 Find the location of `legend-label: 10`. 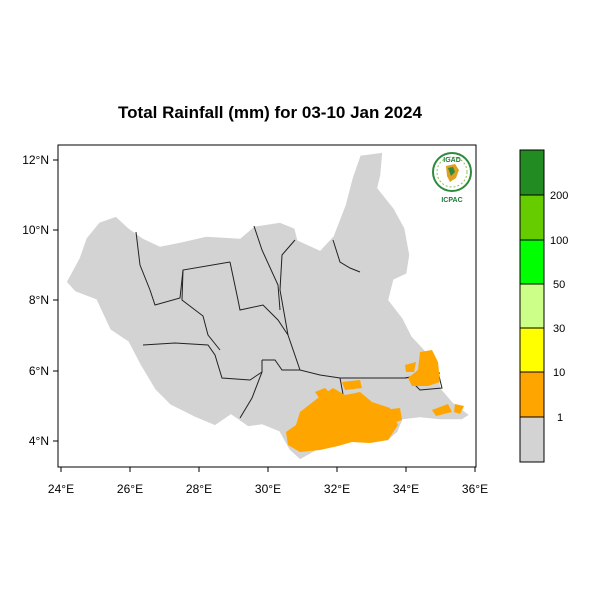

legend-label: 10 is located at coordinates (559, 373).